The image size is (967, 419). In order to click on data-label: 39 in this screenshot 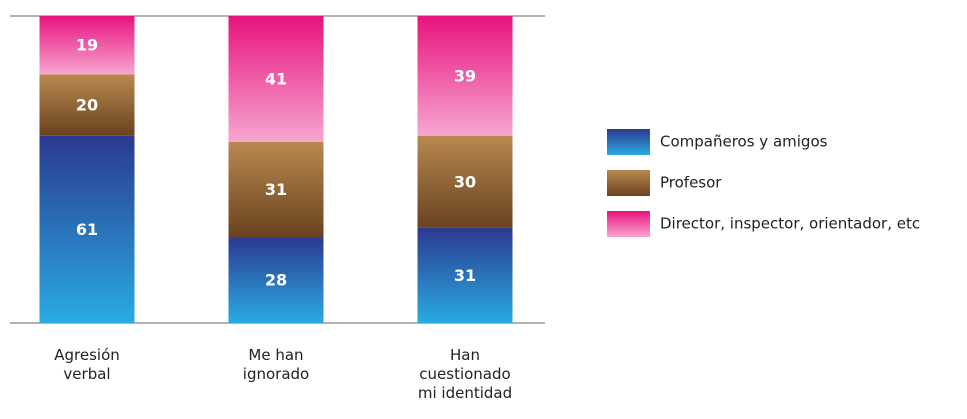, I will do `click(465, 75)`.